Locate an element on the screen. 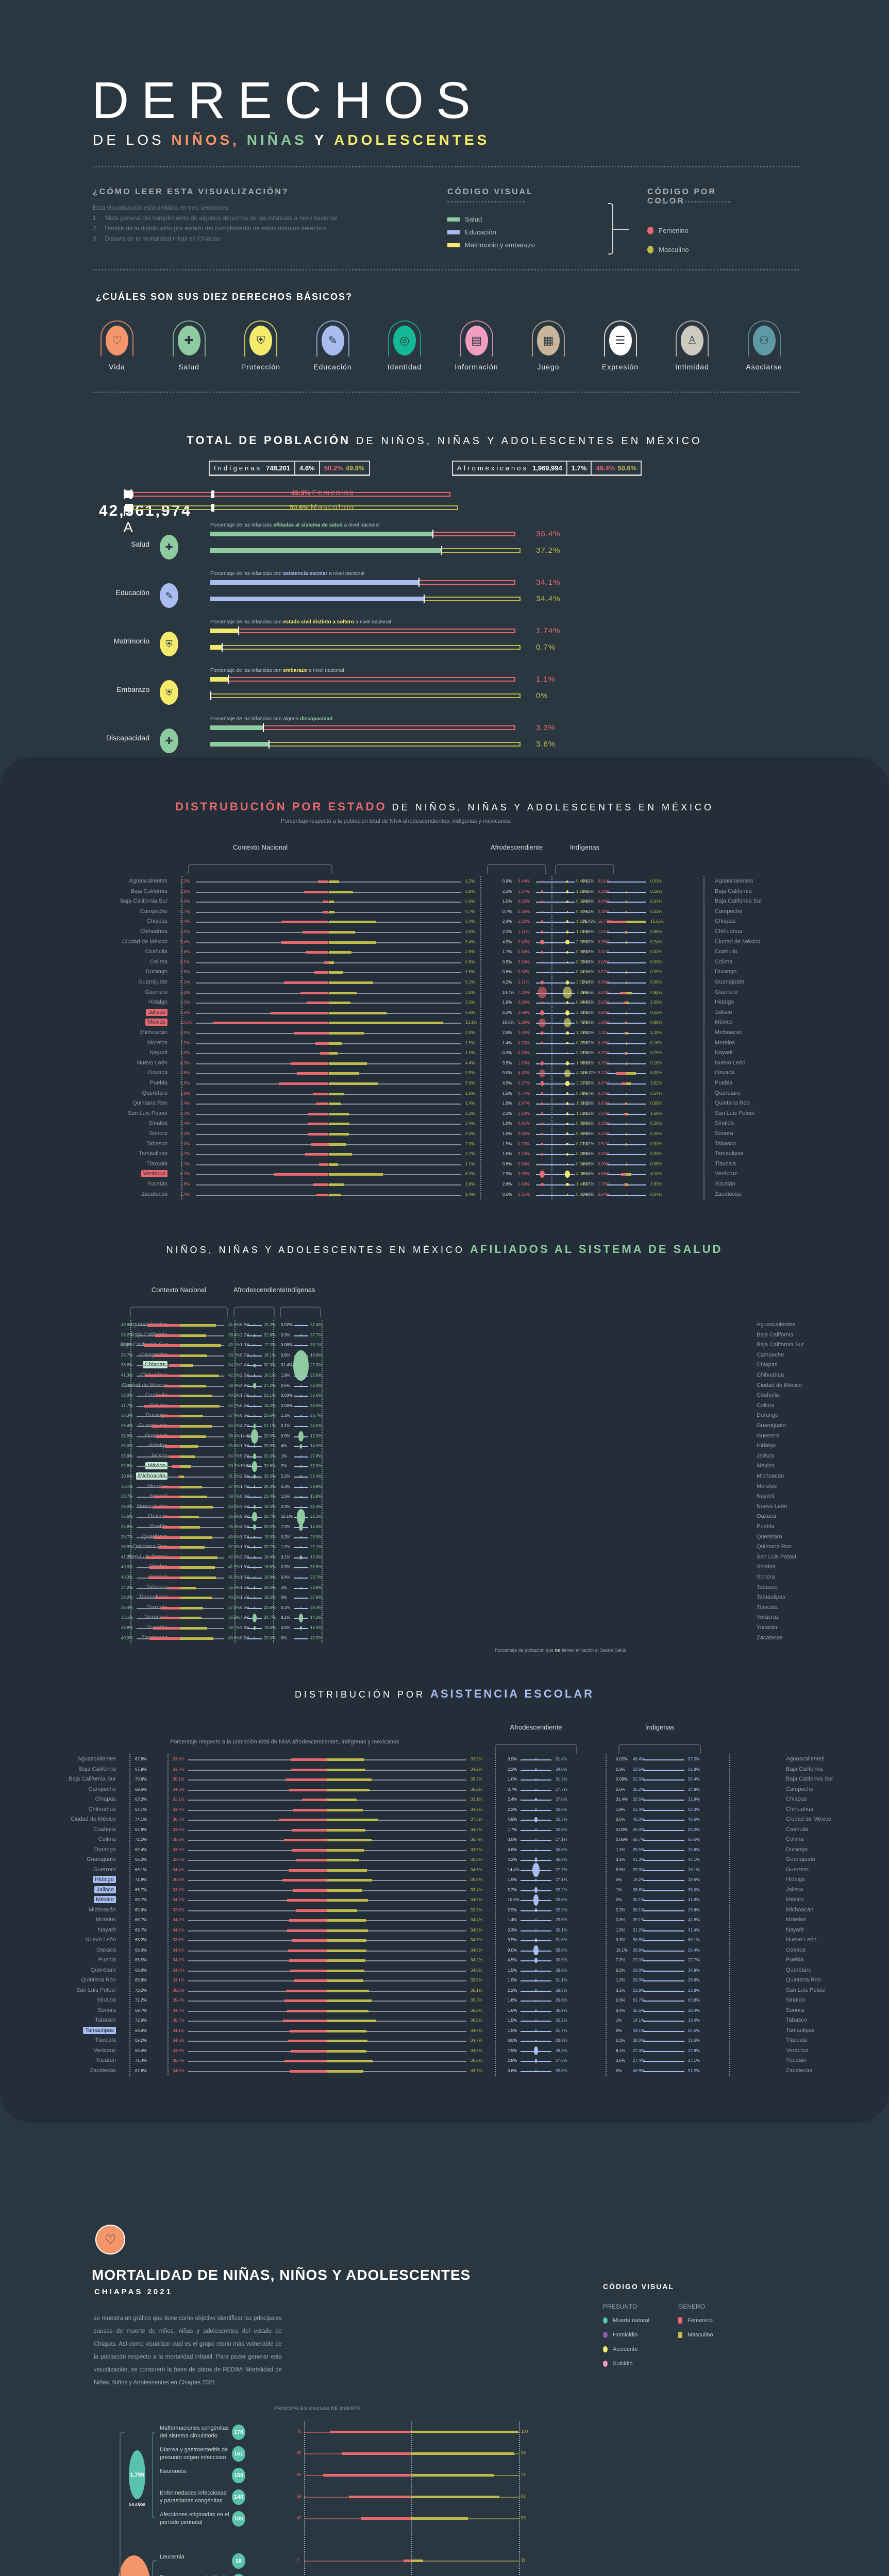  afro-ninos: 0.79% is located at coordinates (582, 1093).